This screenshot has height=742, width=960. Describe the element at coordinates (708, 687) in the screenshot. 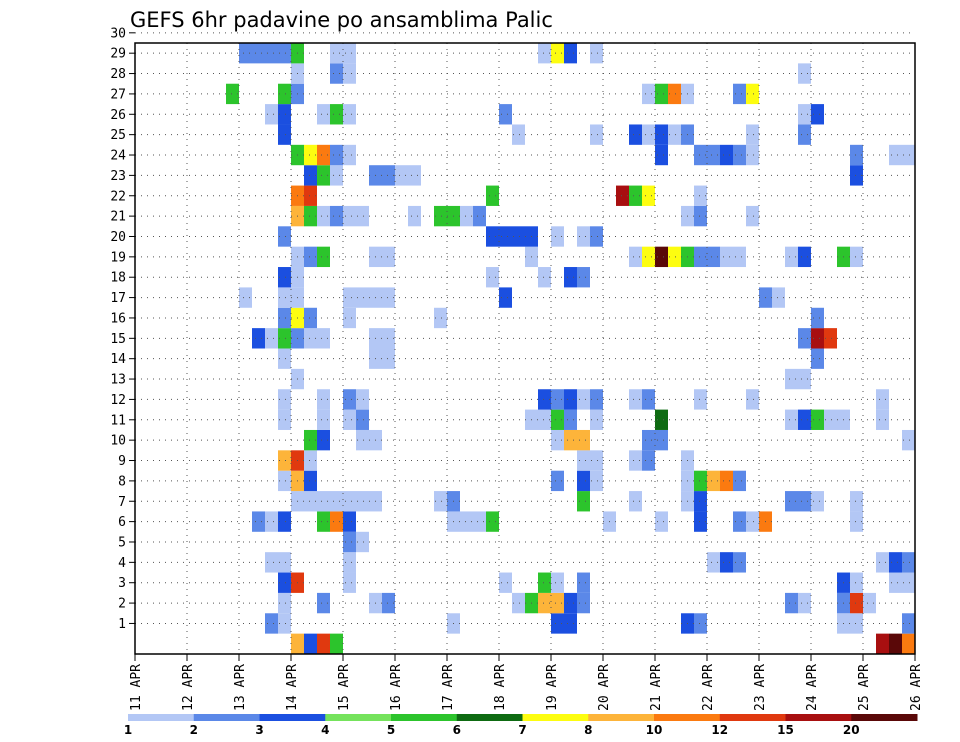

I see `x-tick-label: 22 APR` at that location.